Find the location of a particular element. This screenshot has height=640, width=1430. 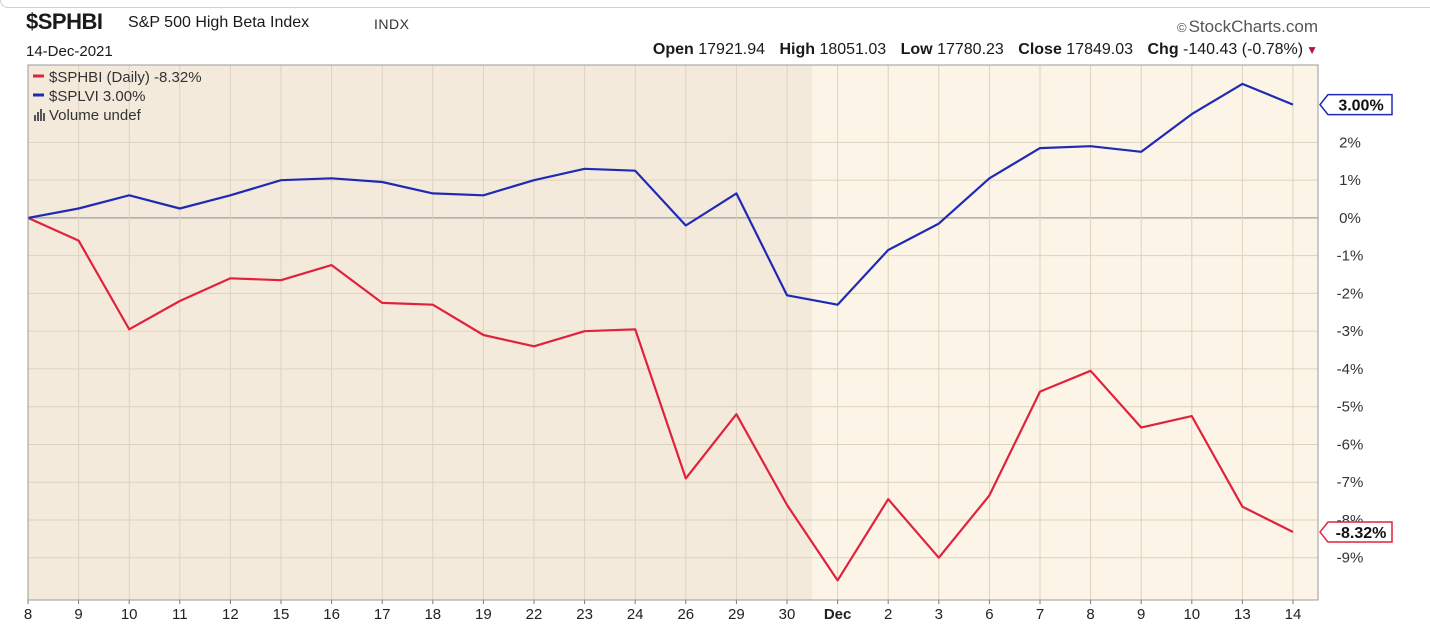

x-tick-label: 22 is located at coordinates (534, 614).